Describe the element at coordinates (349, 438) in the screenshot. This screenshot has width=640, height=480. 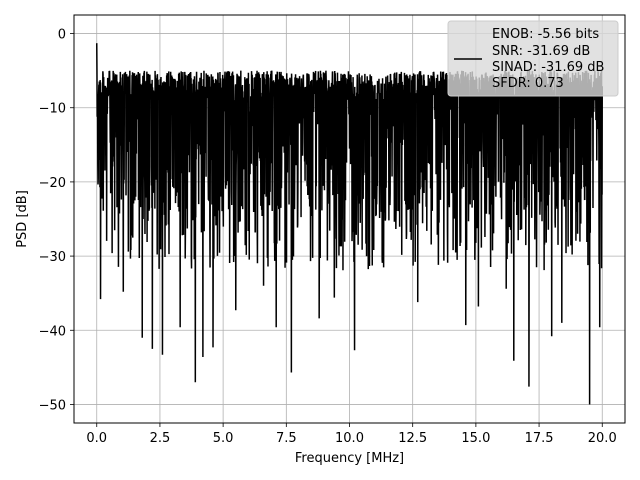
I see `x-tick-label: 10.0` at that location.